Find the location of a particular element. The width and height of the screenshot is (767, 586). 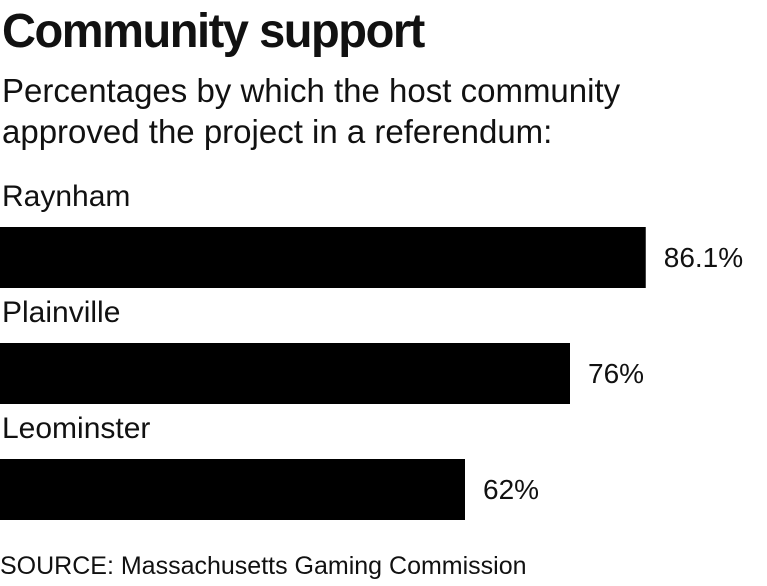

chart-title: Community support is located at coordinates (213, 31).